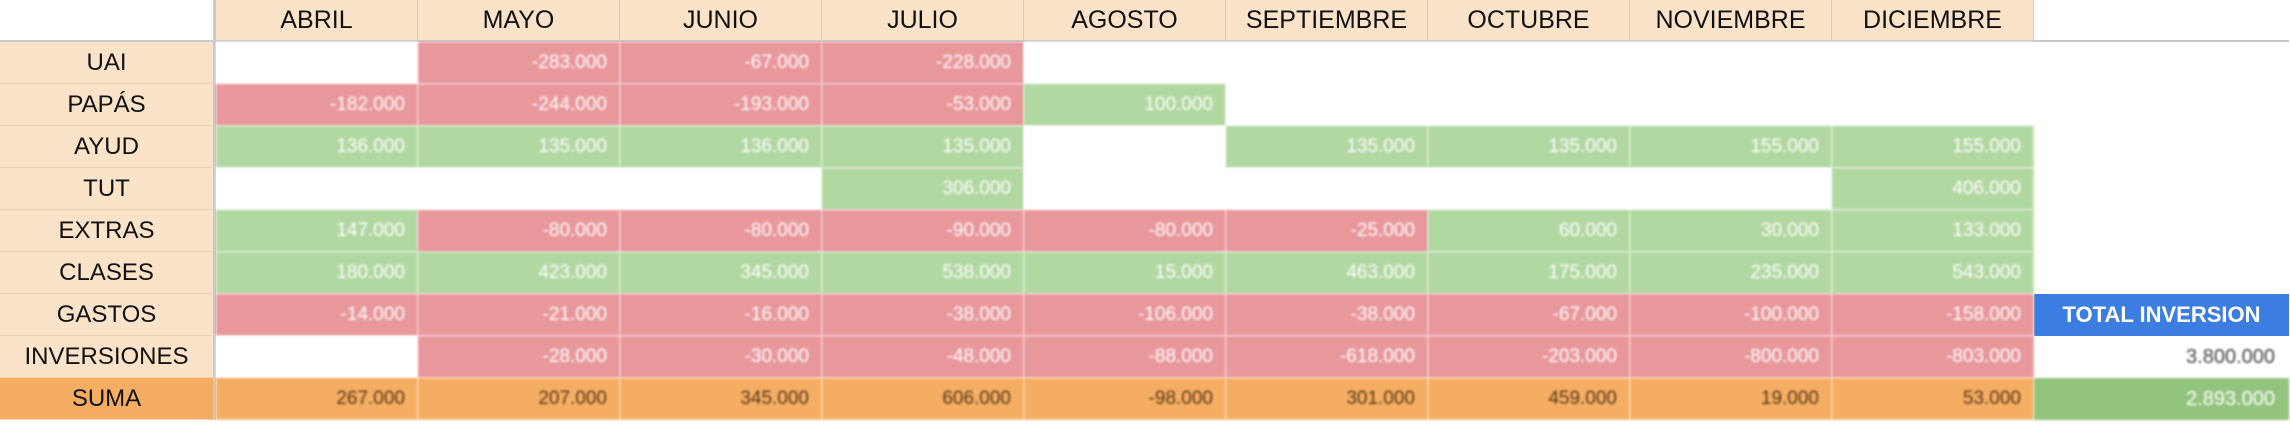  I want to click on table-cell: 15.000, so click(1125, 273).